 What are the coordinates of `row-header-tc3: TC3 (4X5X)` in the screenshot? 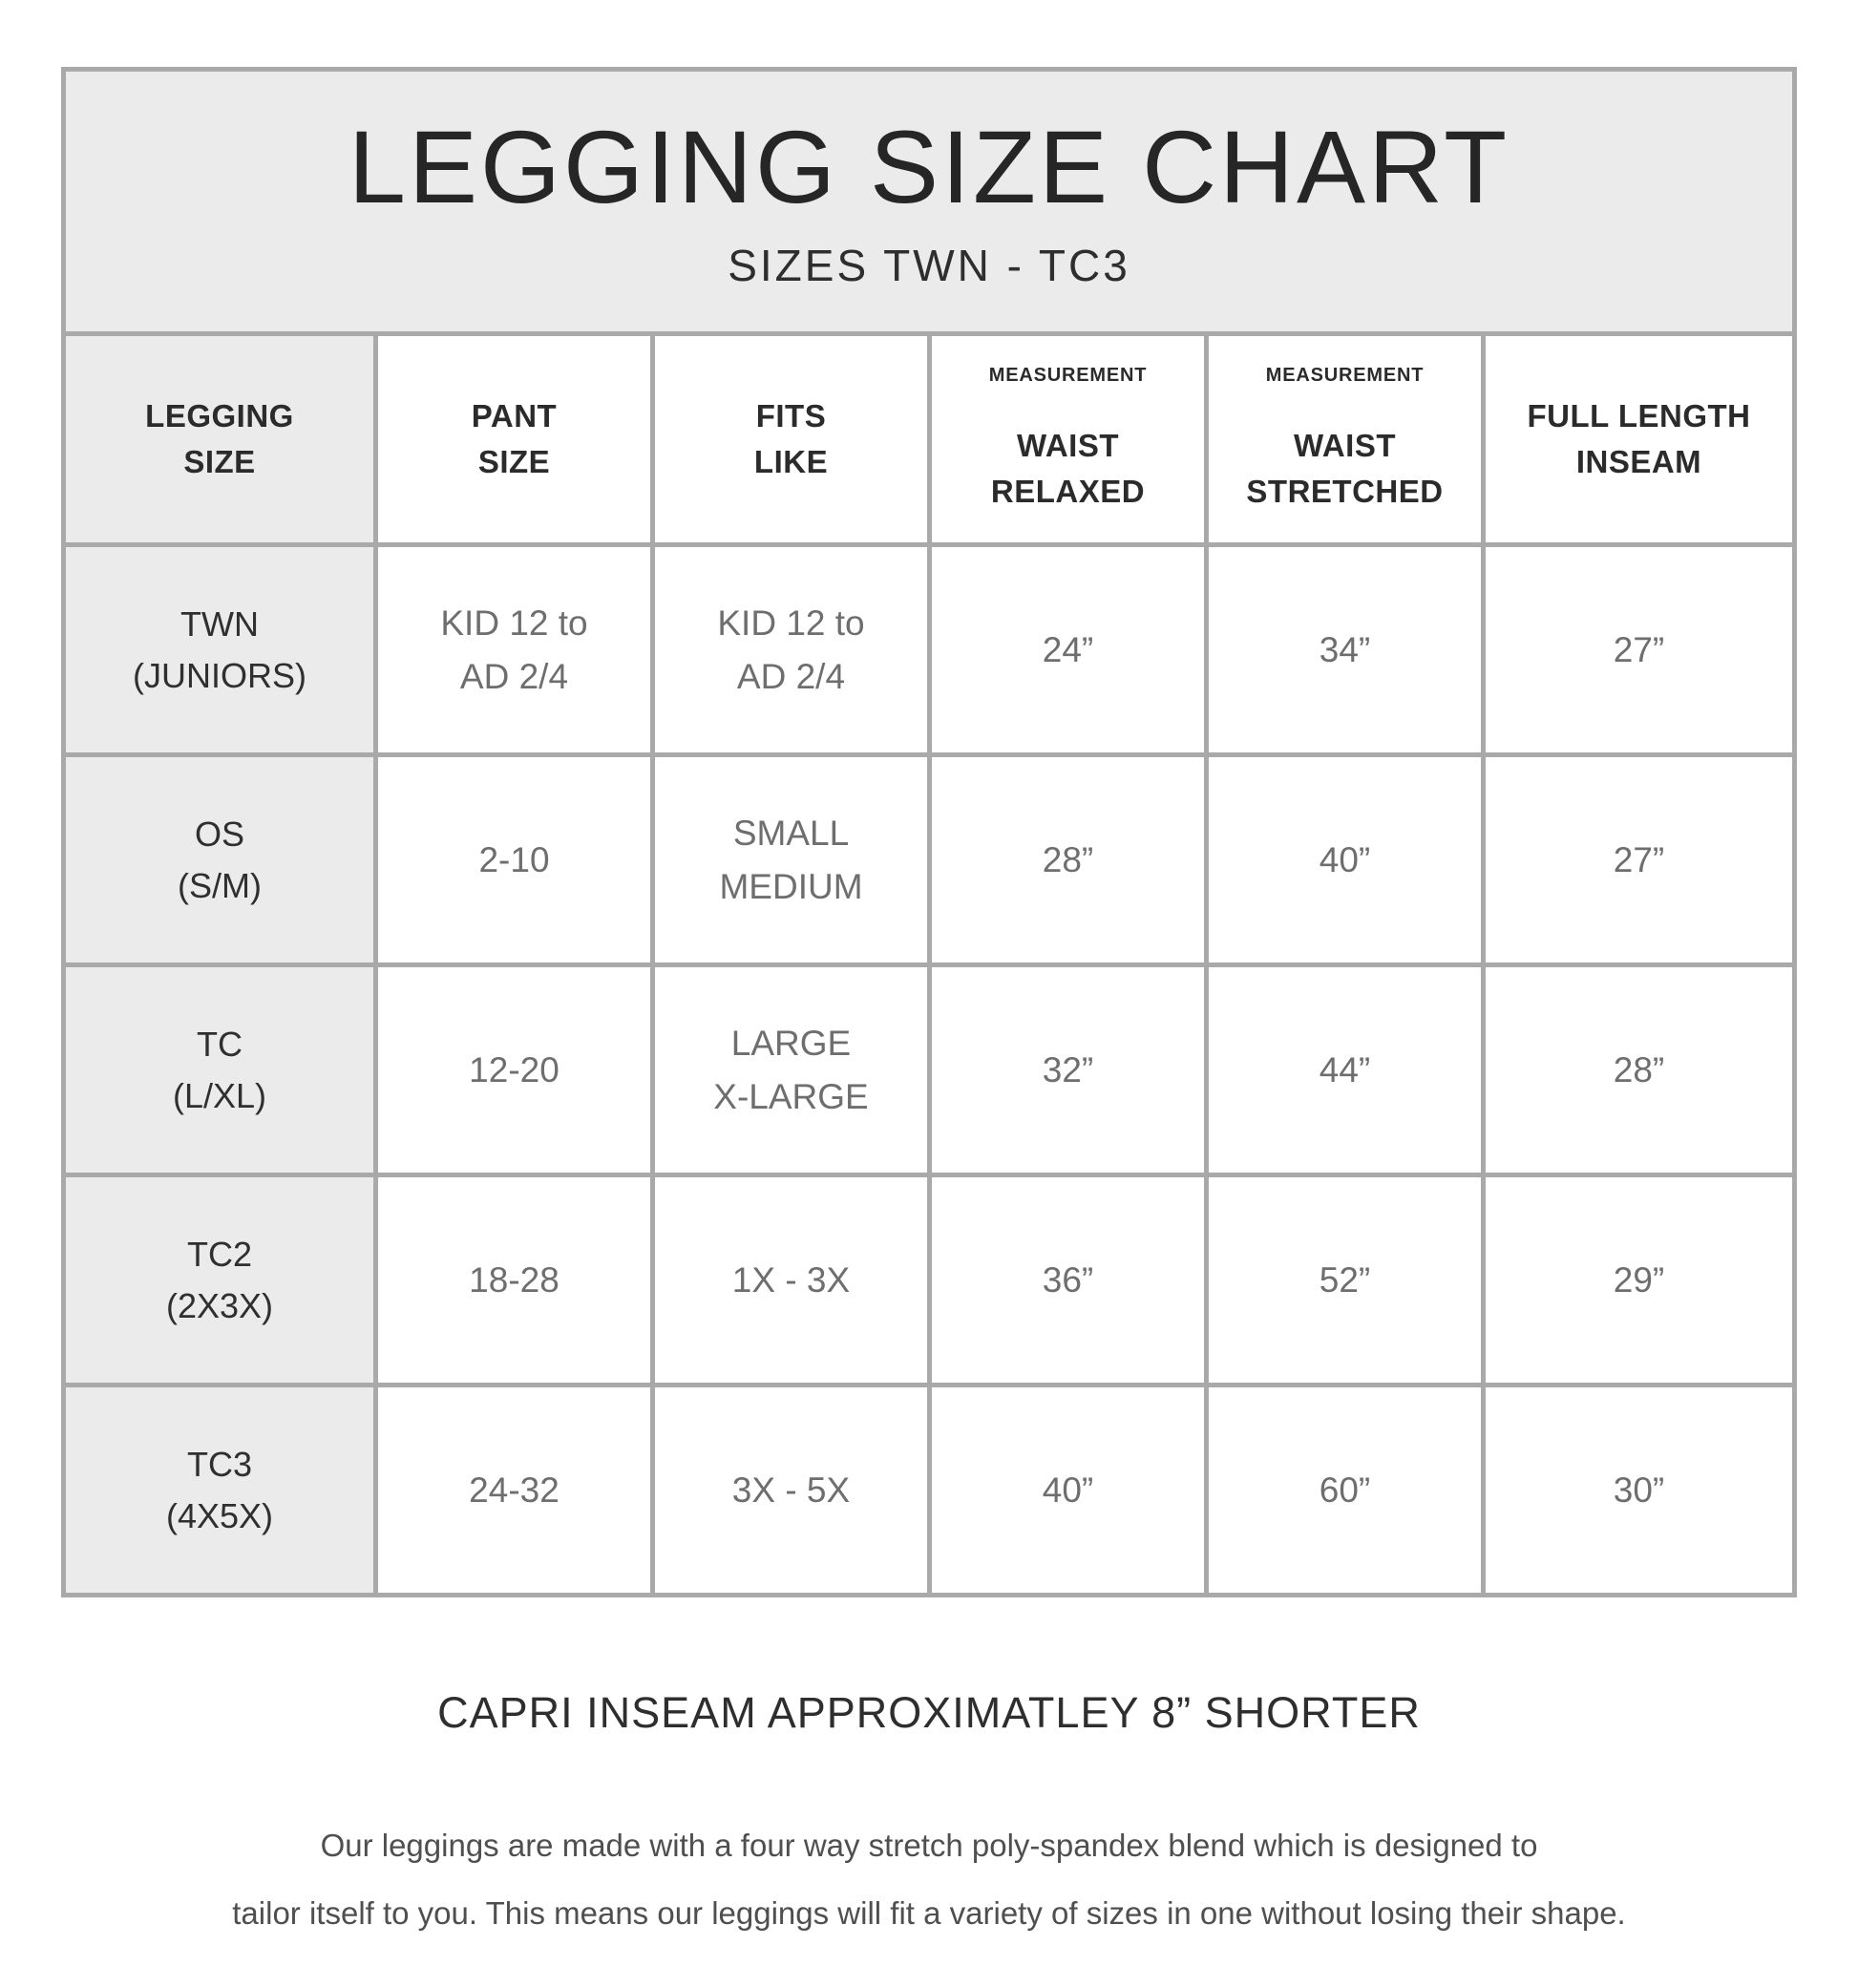 It's located at (220, 1490).